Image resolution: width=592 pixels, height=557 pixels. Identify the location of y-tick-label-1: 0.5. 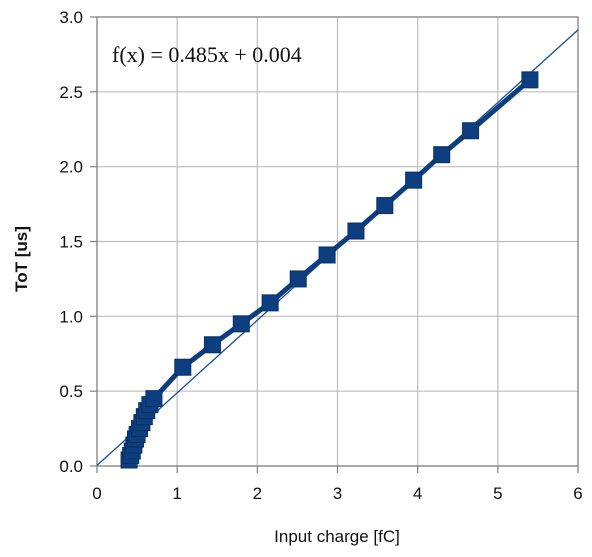
(71, 391).